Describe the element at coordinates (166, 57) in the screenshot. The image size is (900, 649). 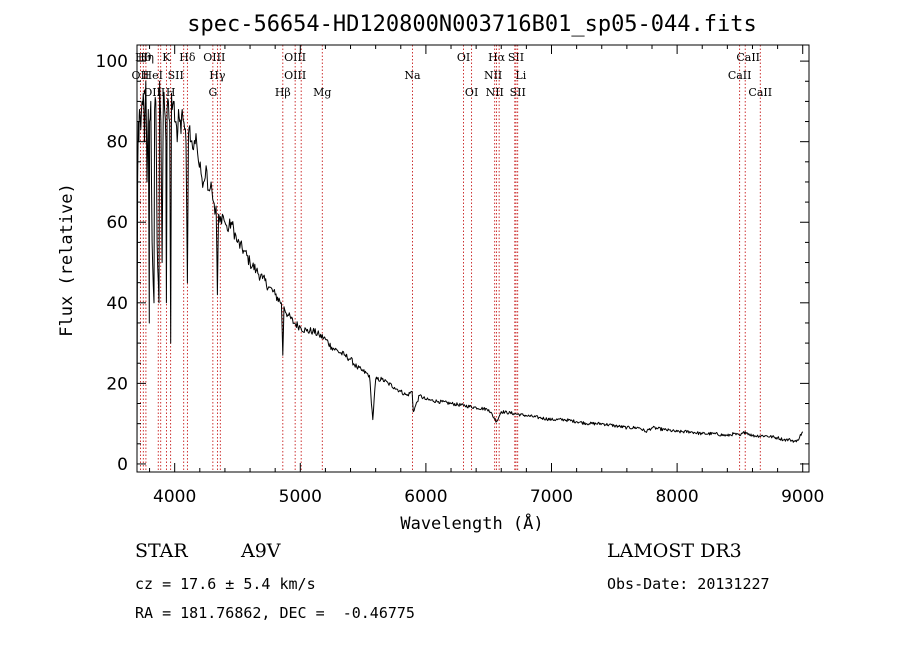
I see `spectral-line-label: K` at that location.